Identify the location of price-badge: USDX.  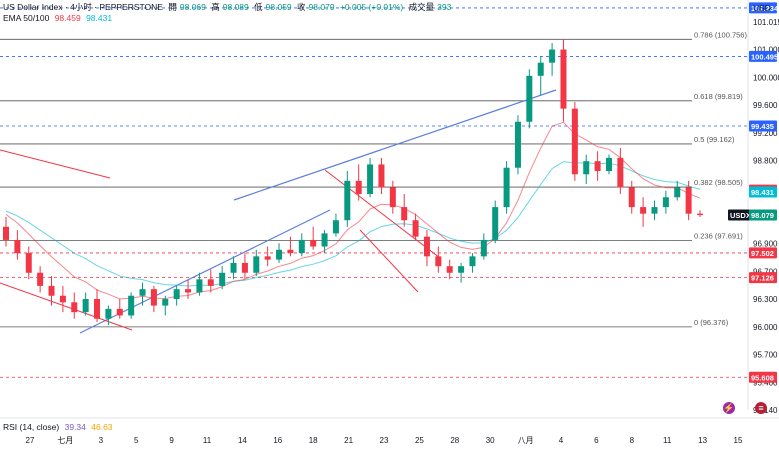
(739, 215).